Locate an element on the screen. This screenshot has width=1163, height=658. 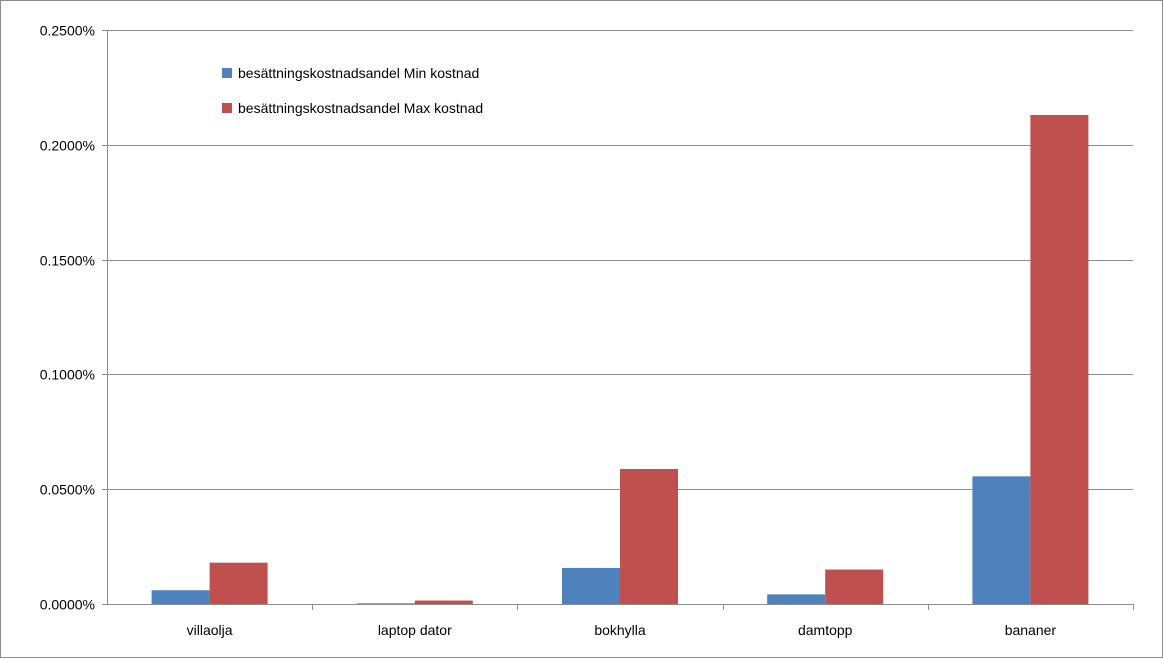
x-tick-label: villaolja is located at coordinates (210, 630).